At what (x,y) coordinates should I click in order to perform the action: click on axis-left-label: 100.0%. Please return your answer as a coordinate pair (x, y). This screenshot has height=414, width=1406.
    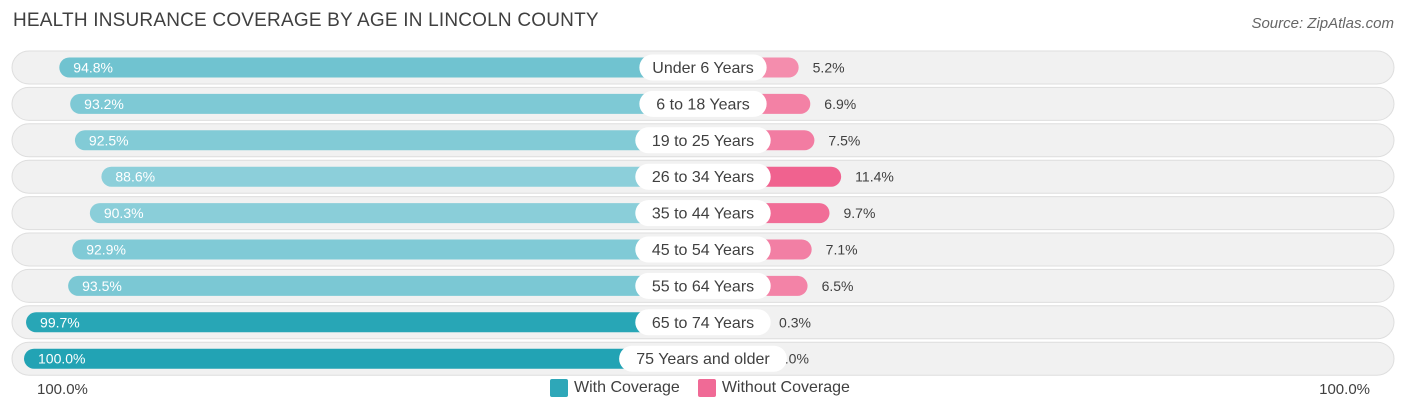
    Looking at the image, I should click on (62, 389).